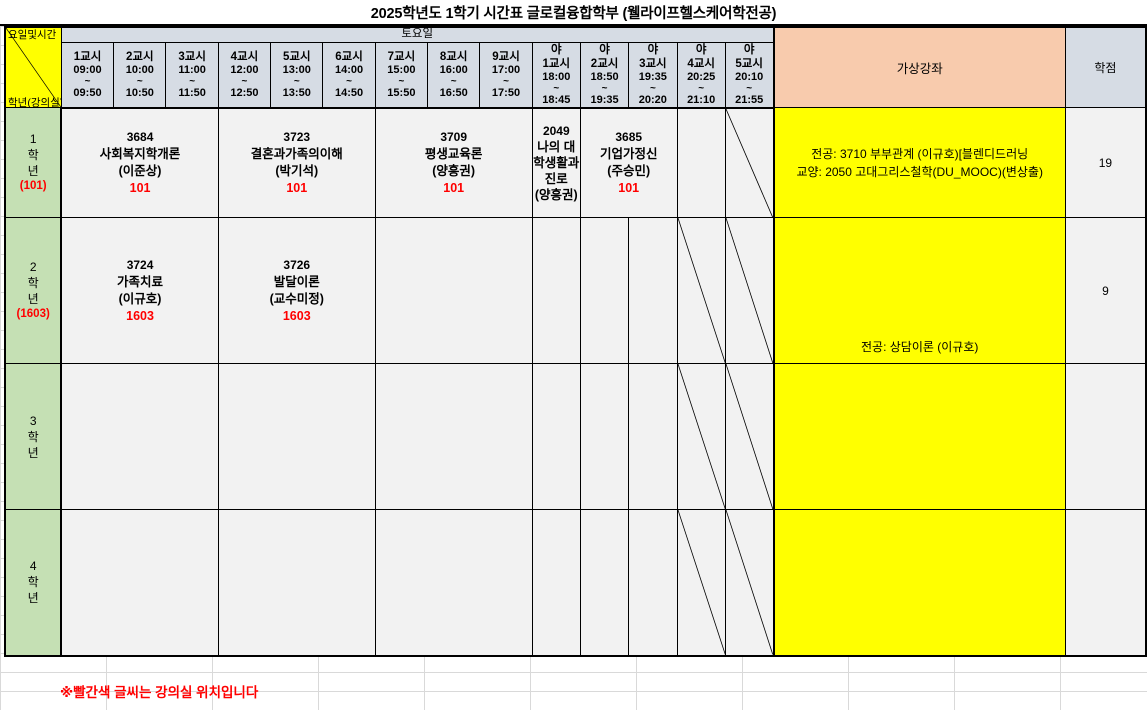 This screenshot has width=1147, height=710. What do you see at coordinates (296, 69) in the screenshot?
I see `period-start: 13:00` at bounding box center [296, 69].